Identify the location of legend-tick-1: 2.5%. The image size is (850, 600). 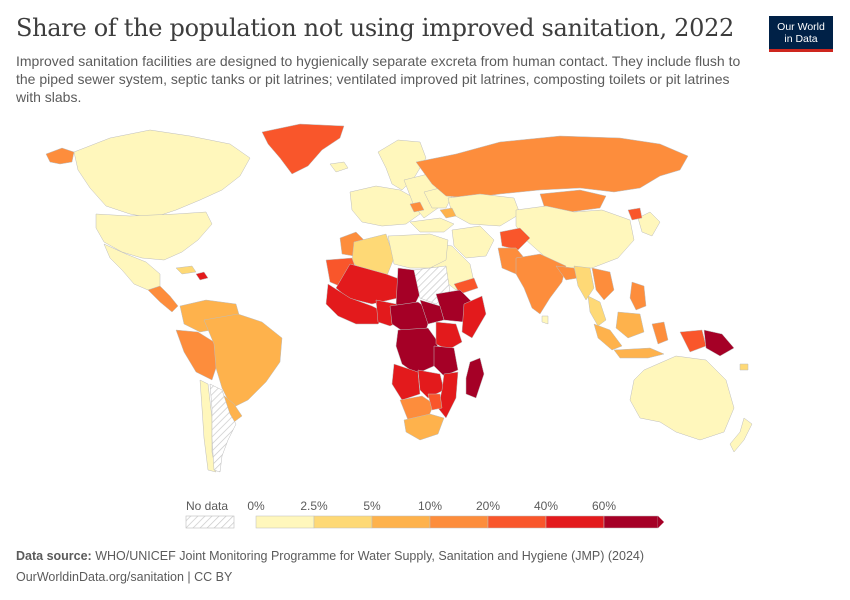
(314, 506).